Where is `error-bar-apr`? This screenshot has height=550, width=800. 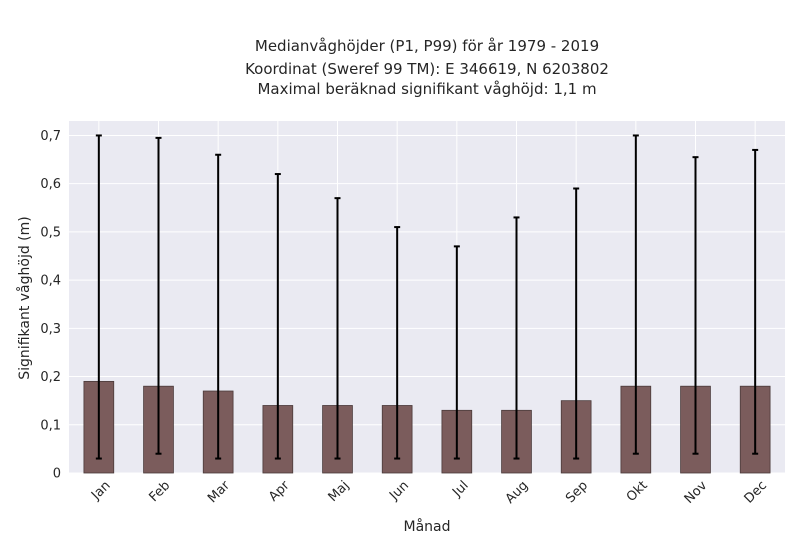 error-bar-apr is located at coordinates (277, 316).